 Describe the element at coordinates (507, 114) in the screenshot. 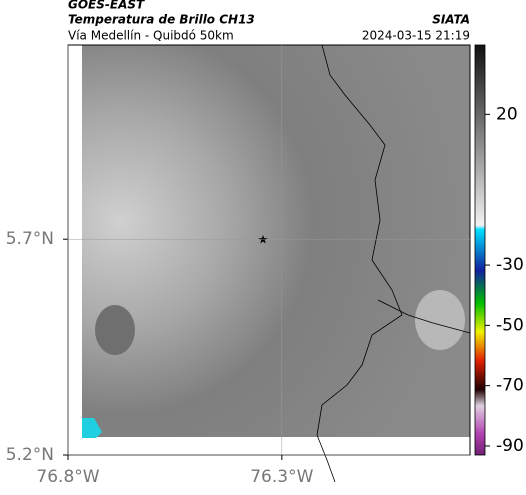

I see `colorbar-label: 20` at that location.